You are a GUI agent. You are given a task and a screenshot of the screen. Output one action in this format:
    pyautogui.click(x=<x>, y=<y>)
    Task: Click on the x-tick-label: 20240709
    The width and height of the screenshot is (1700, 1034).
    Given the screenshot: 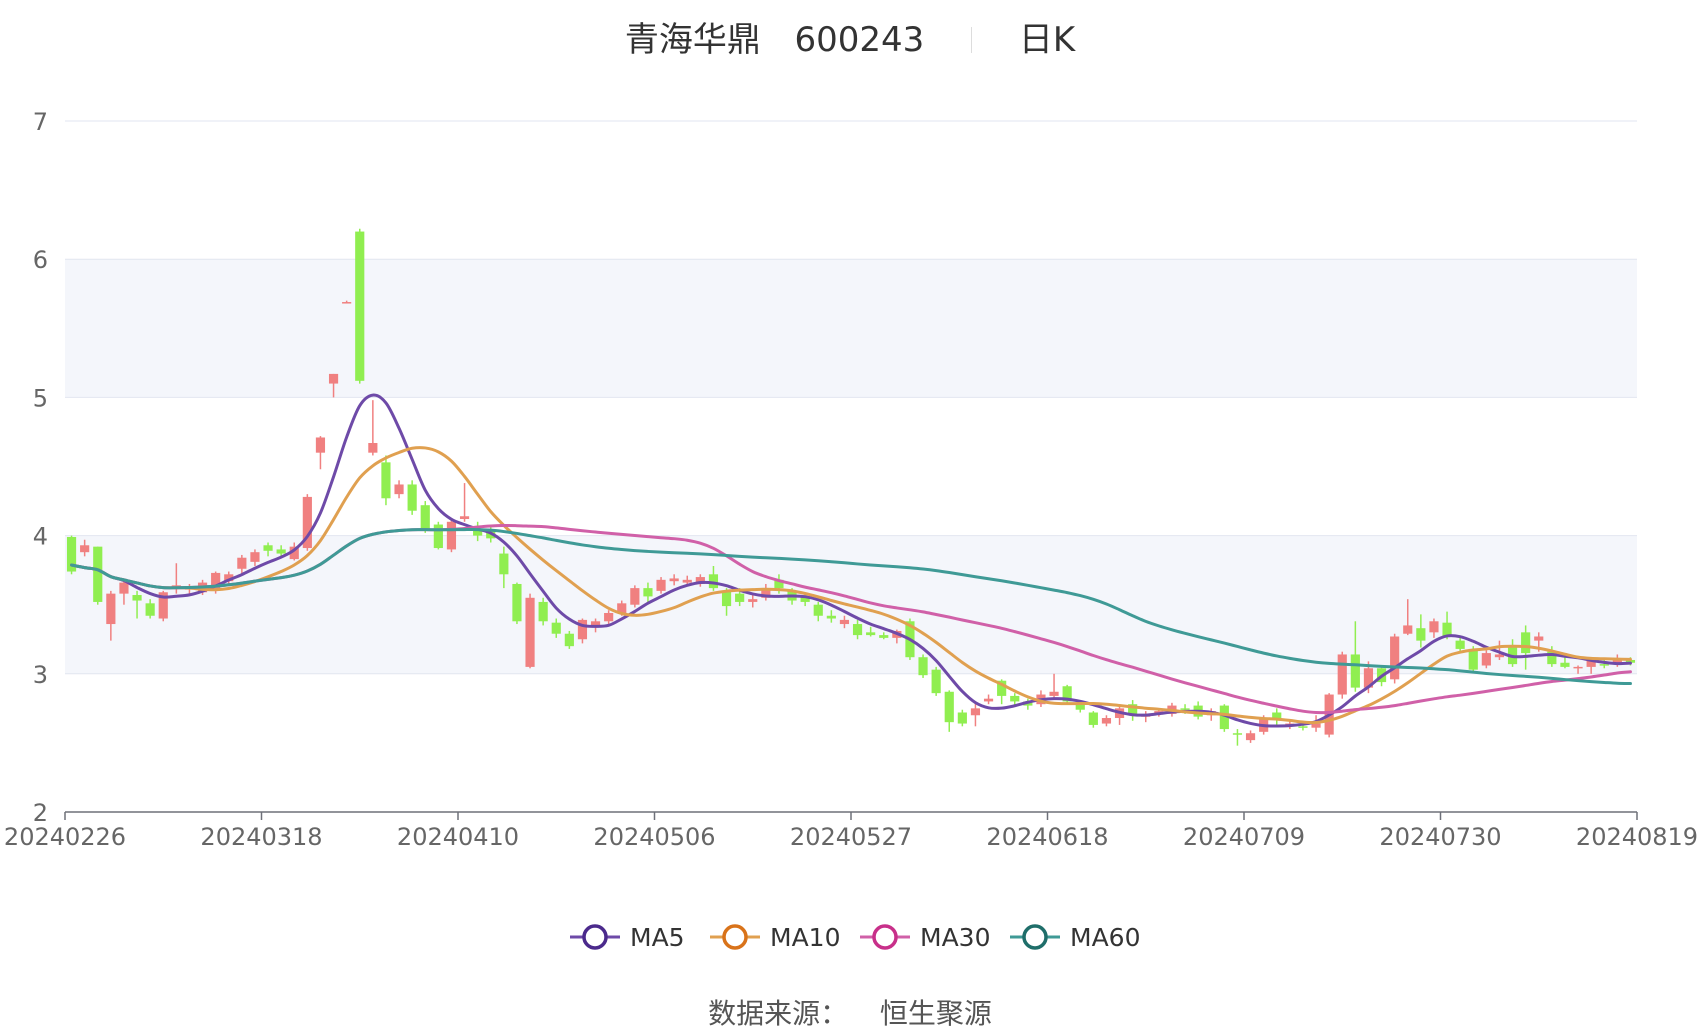 What is the action you would take?
    pyautogui.click(x=1244, y=837)
    